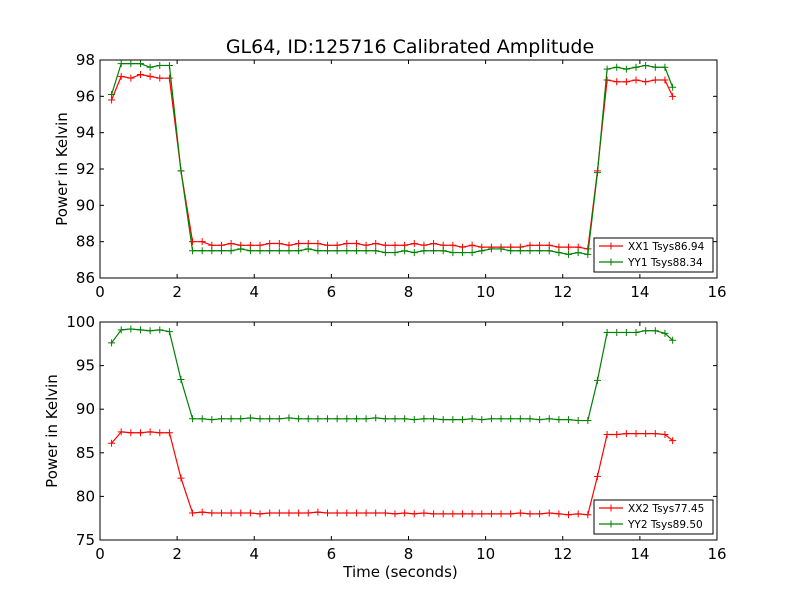 This screenshot has height=600, width=800. Describe the element at coordinates (85, 96) in the screenshot. I see `y-tick-label: 96` at that location.